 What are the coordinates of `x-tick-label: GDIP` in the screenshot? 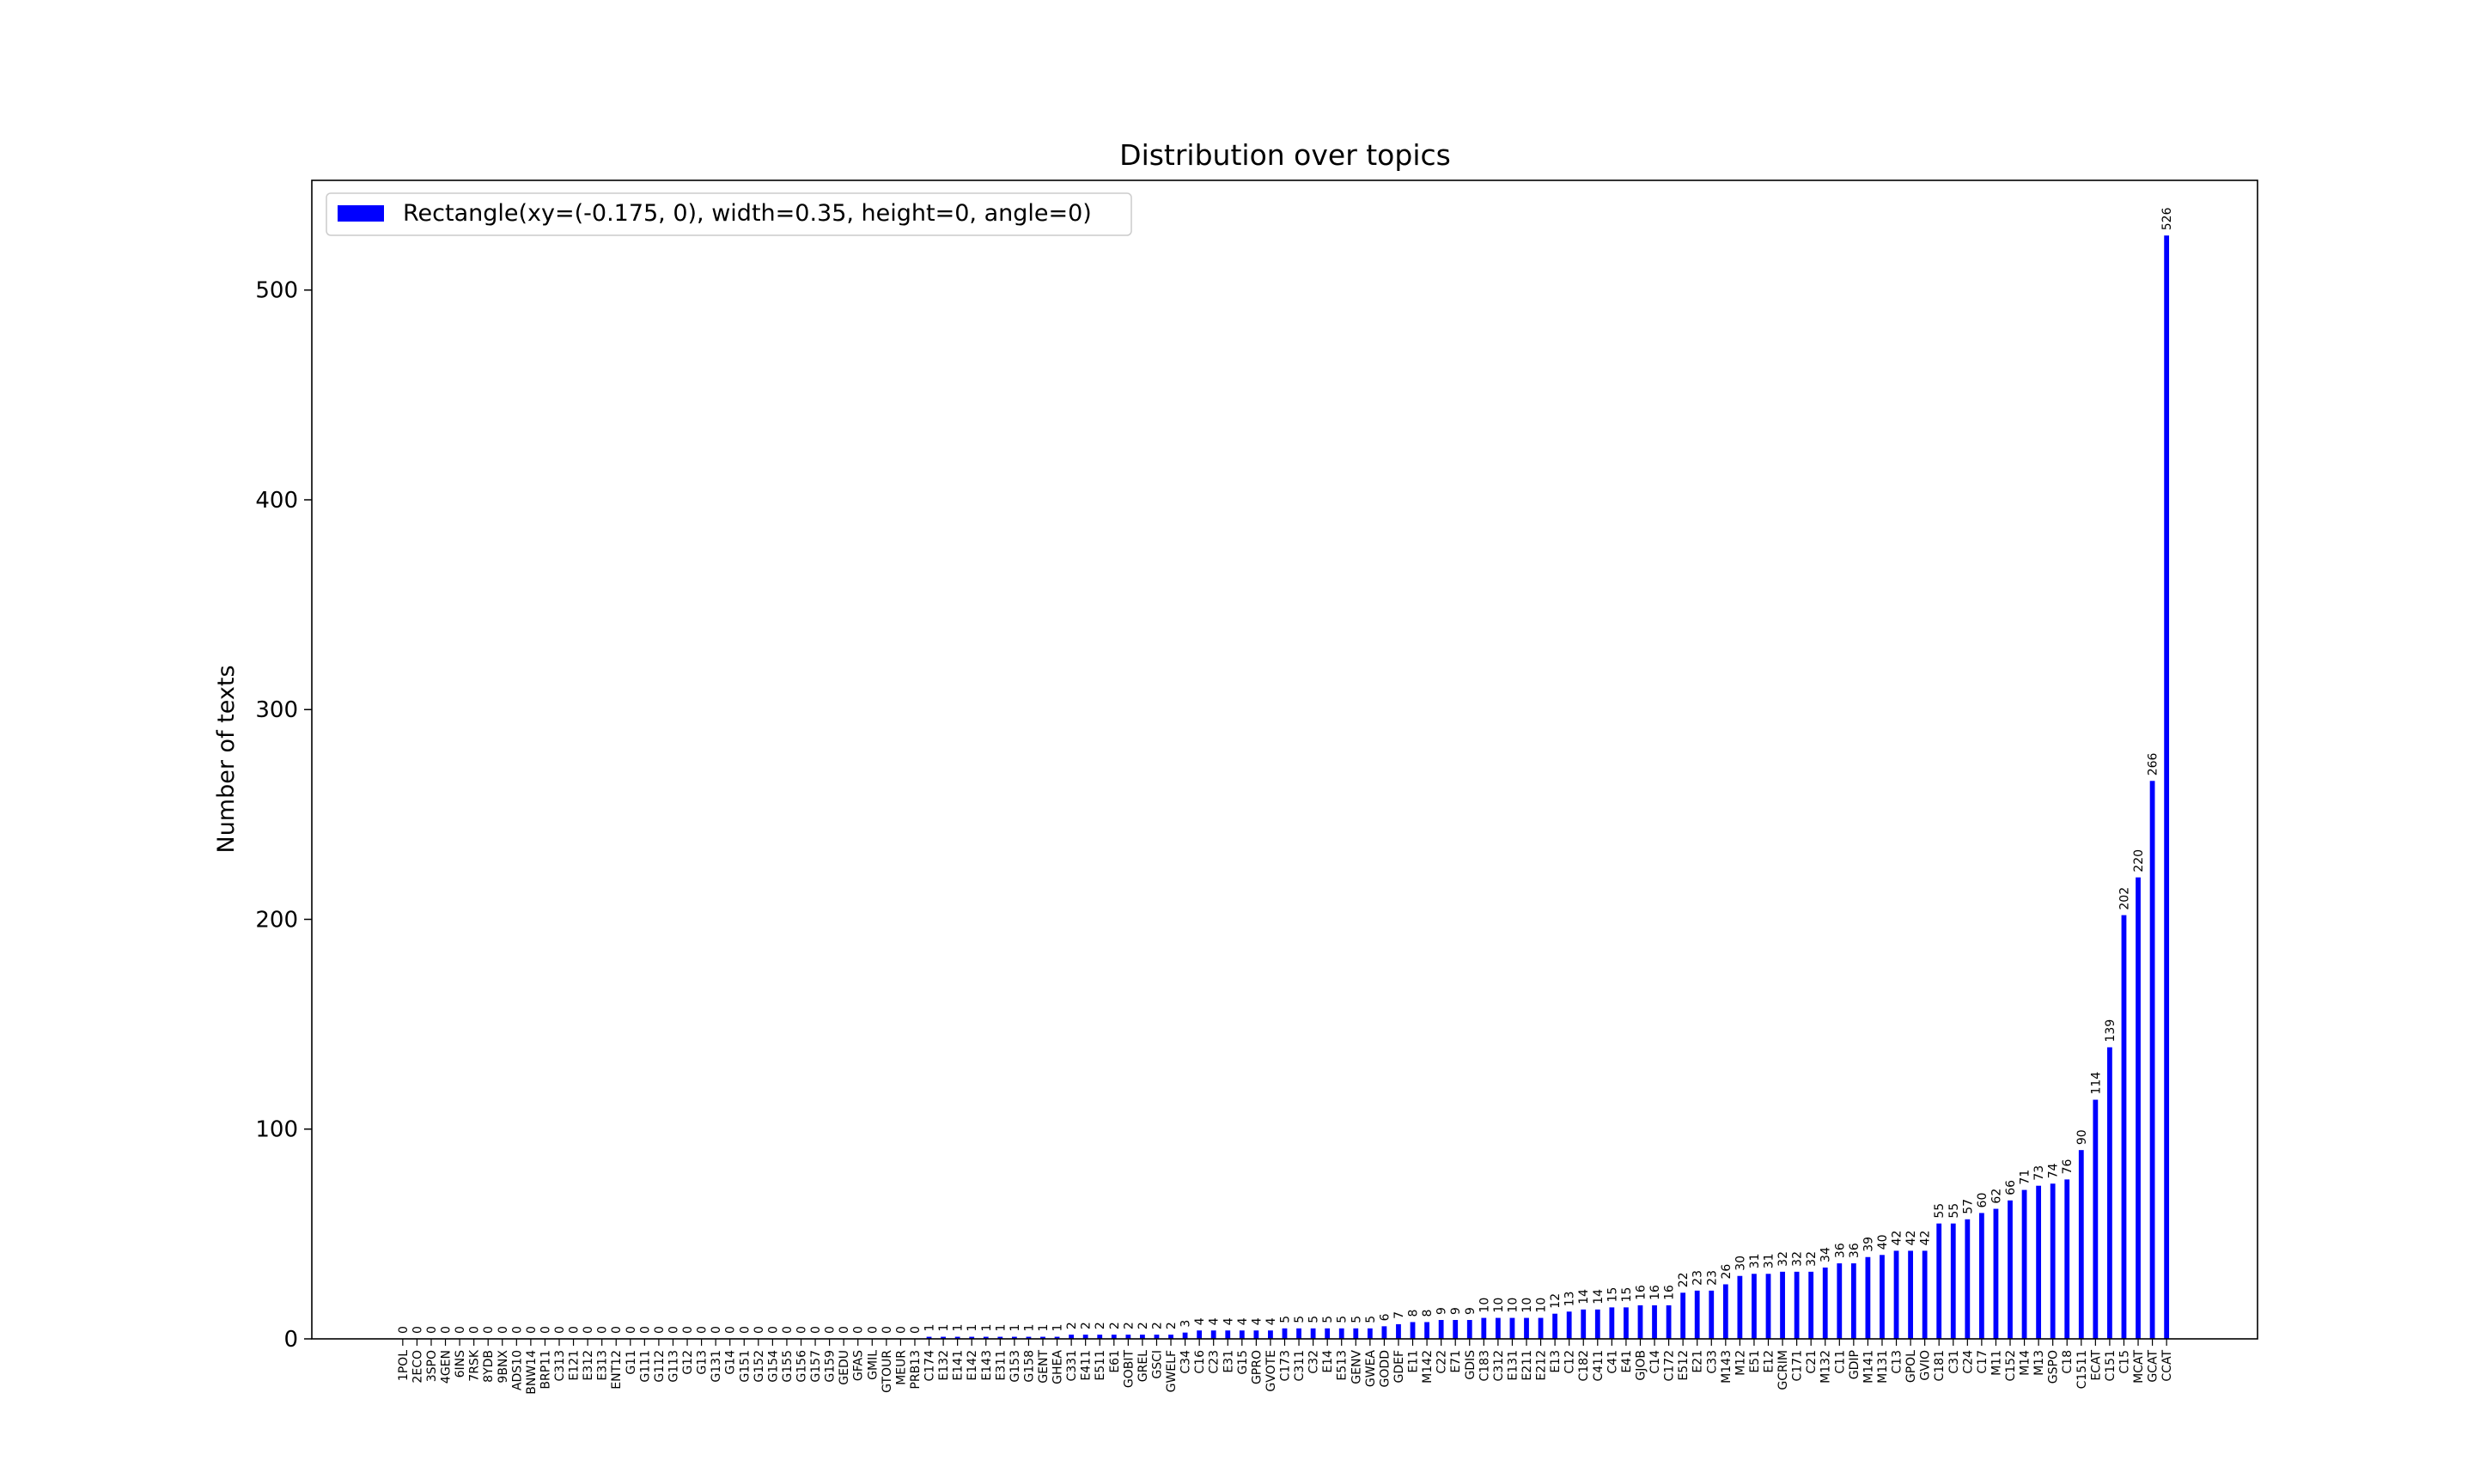 It's located at (1855, 1364).